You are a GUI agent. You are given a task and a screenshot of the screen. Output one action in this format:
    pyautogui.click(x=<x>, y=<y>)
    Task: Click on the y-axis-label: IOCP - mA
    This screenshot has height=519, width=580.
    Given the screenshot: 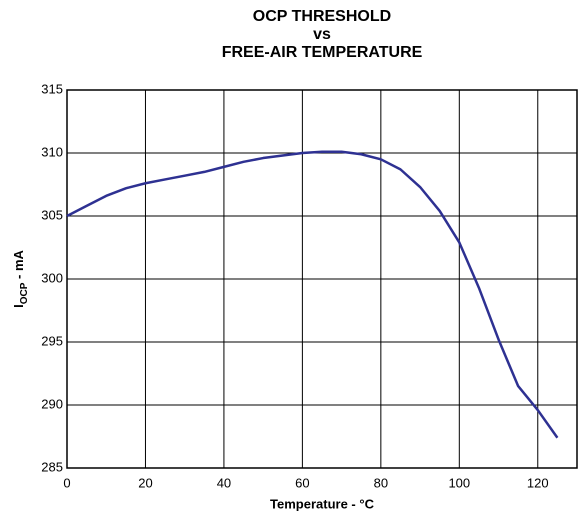 What is the action you would take?
    pyautogui.click(x=20, y=278)
    